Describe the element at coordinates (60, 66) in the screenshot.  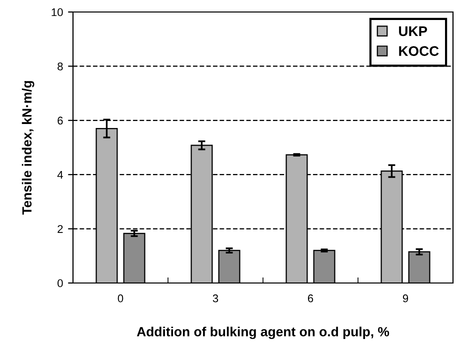
I see `y-tick-label: 8` at that location.